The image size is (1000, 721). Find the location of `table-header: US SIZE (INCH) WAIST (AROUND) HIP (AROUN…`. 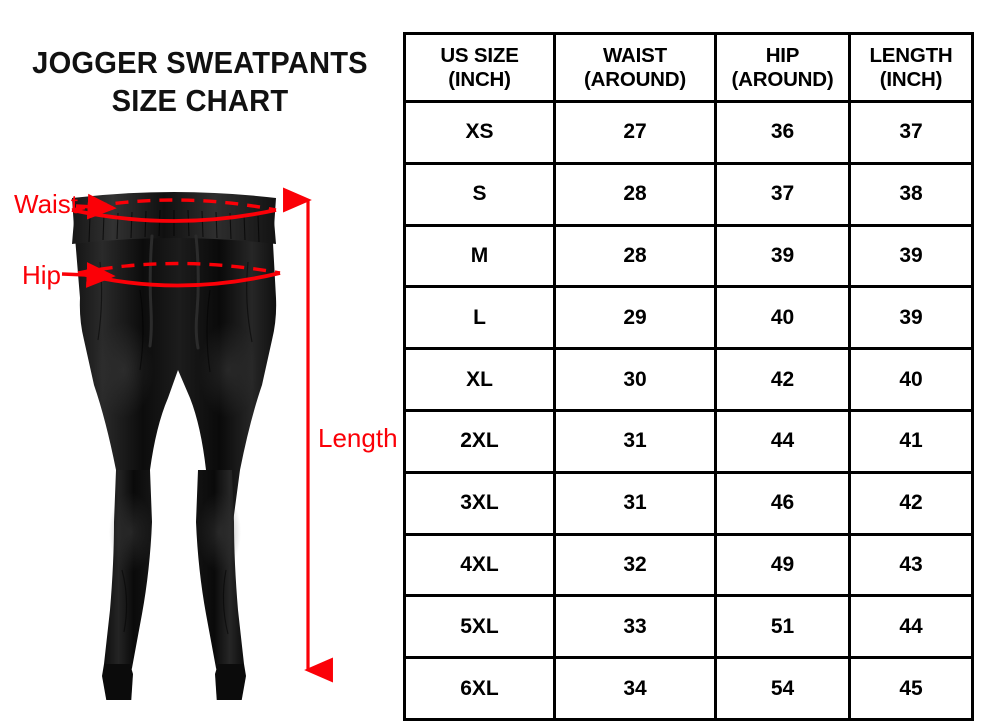

table-header: US SIZE (INCH) WAIST (AROUND) HIP (AROUN… is located at coordinates (688, 67).